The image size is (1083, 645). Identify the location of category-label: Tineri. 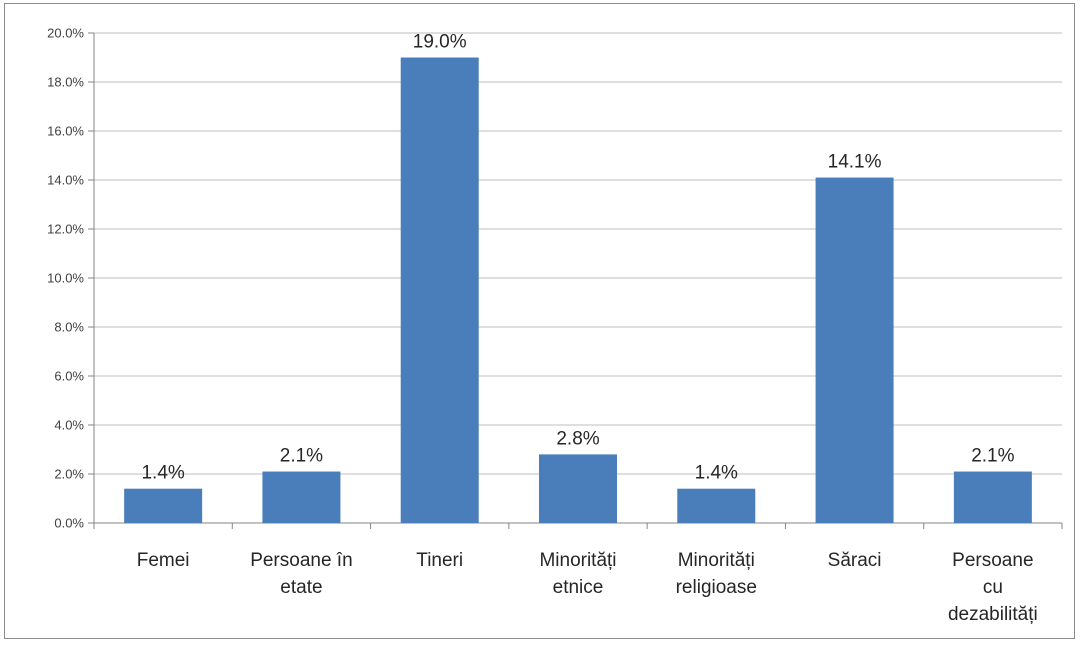
(439, 560).